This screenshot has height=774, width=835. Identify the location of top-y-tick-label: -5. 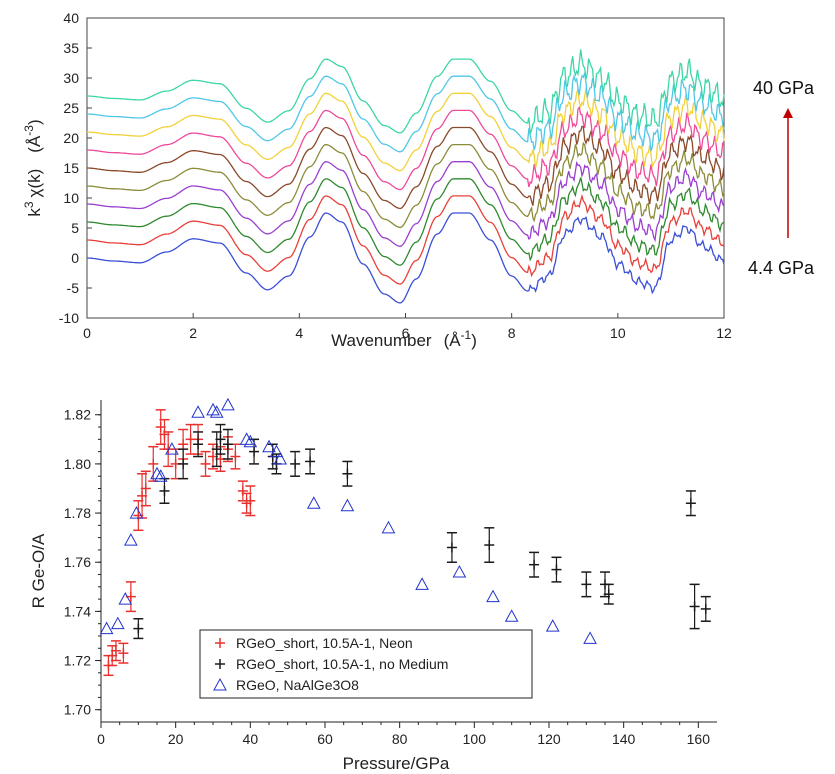
(73, 288).